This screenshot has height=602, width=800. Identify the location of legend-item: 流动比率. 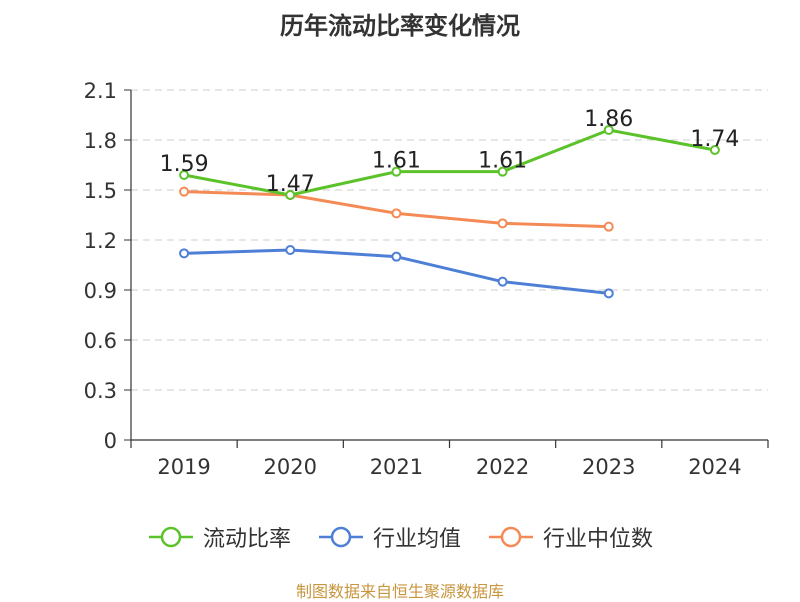
(219, 537).